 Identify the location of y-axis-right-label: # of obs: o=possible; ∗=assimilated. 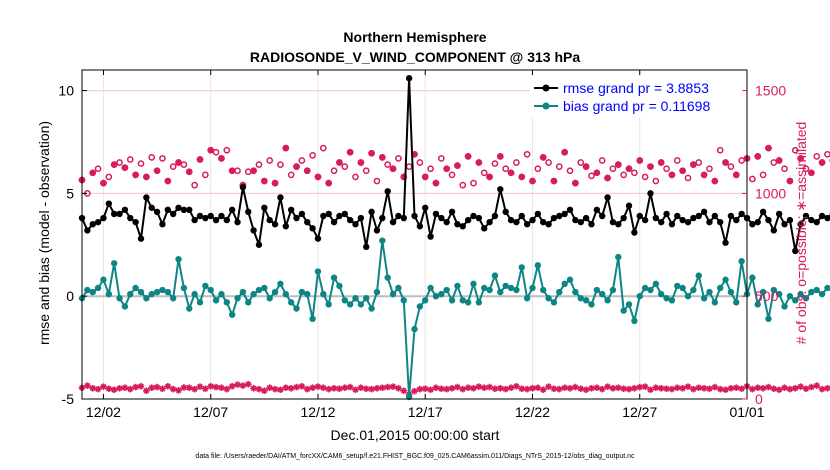
(801, 233).